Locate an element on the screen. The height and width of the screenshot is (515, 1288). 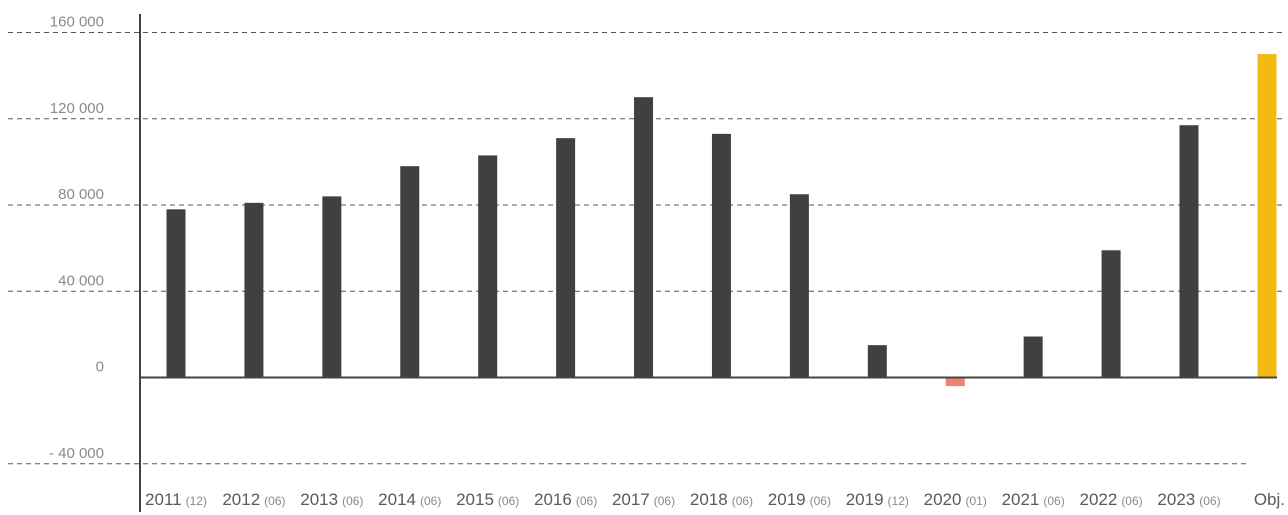
x-tick-label: 2019 (12) is located at coordinates (877, 499).